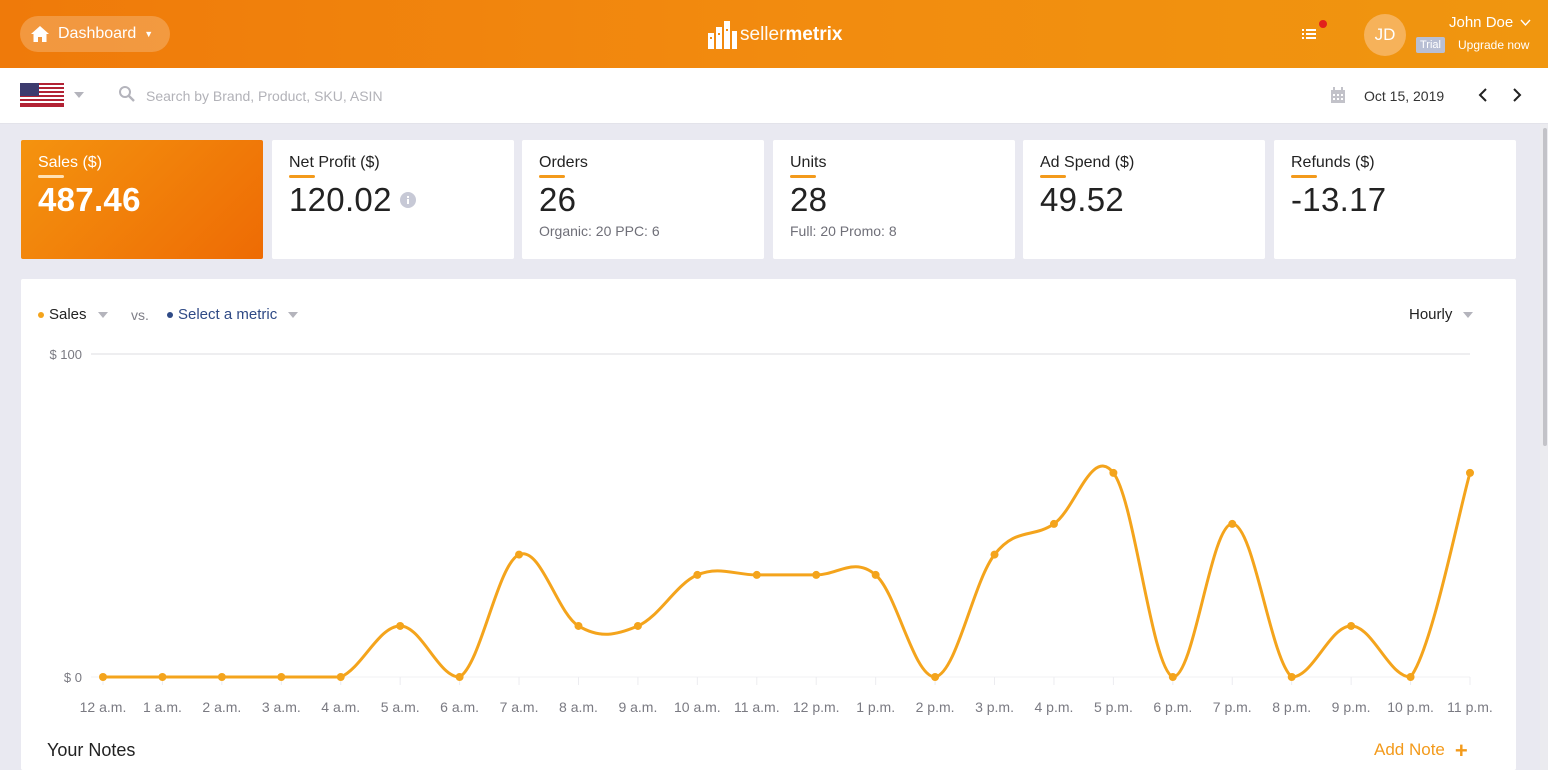 This screenshot has height=770, width=1548. What do you see at coordinates (65, 354) in the screenshot?
I see `y-tick-label: $ 100` at bounding box center [65, 354].